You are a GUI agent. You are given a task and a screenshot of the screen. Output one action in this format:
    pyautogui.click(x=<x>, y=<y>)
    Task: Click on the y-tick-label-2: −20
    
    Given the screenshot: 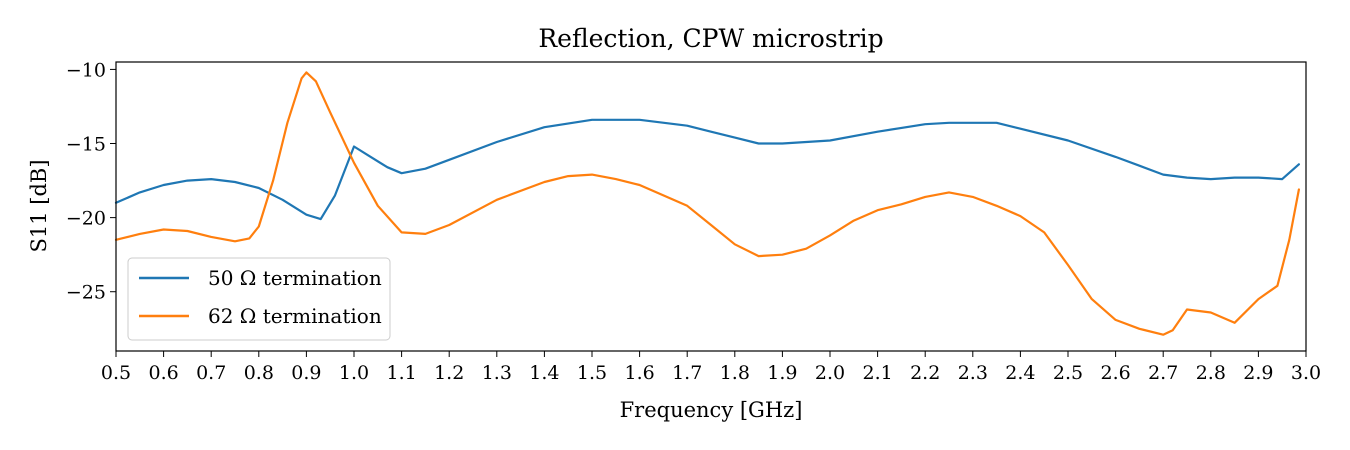 What is the action you would take?
    pyautogui.click(x=86, y=219)
    